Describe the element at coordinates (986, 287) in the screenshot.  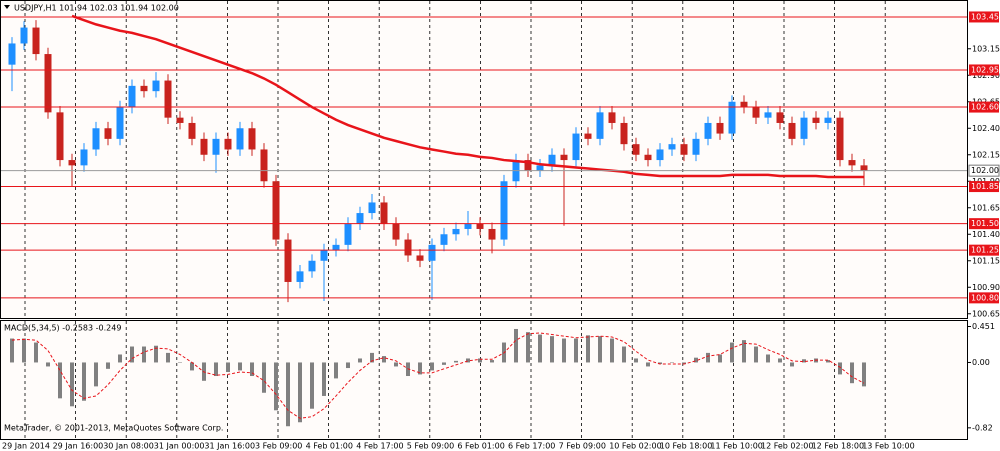
I see `y-tick-label: 100.90` at that location.